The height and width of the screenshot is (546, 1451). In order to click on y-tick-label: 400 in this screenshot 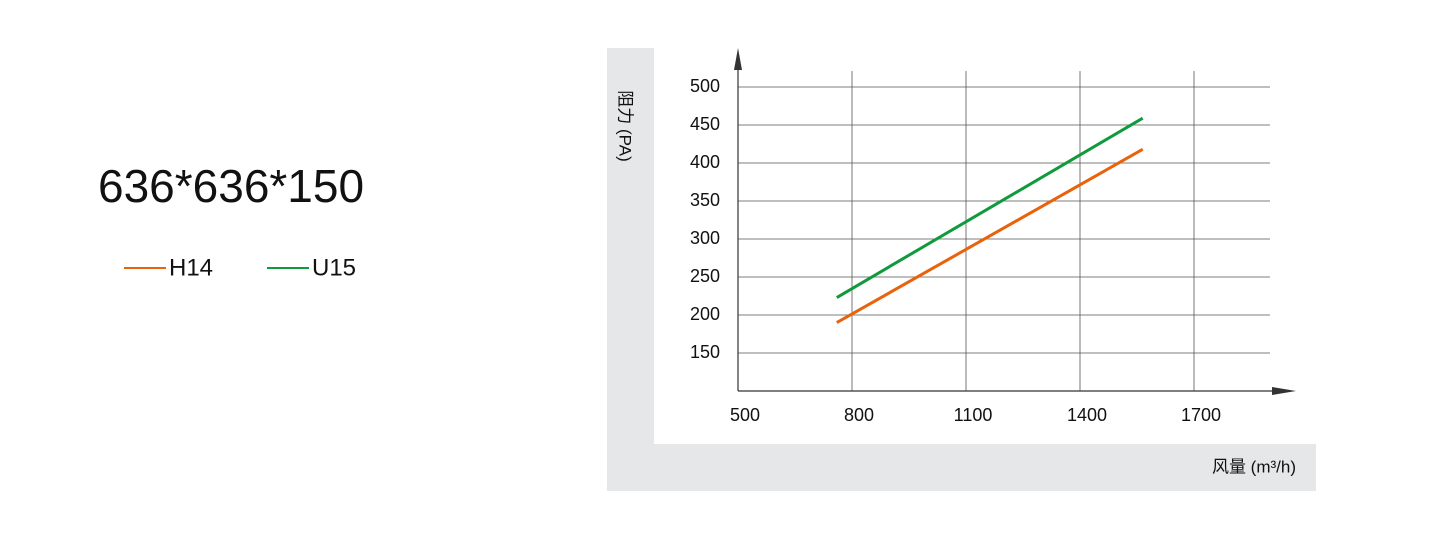, I will do `click(705, 162)`.